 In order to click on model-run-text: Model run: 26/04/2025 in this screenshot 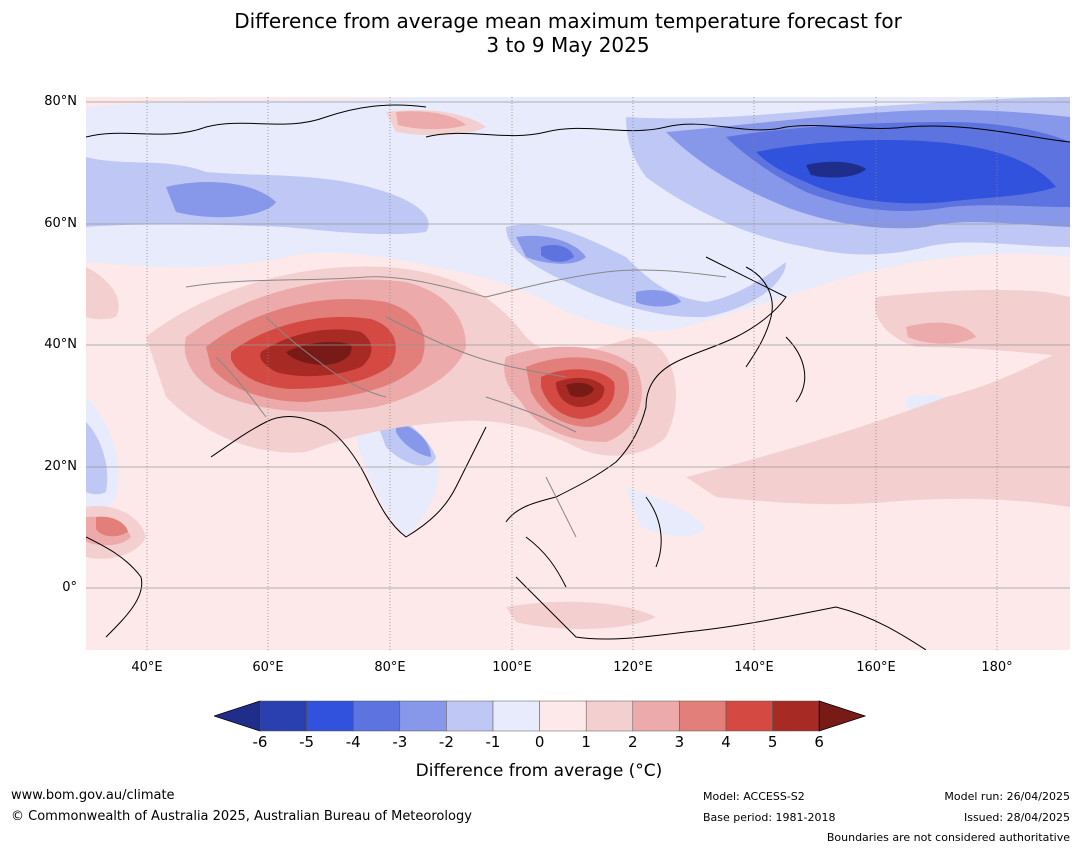, I will do `click(1007, 796)`.